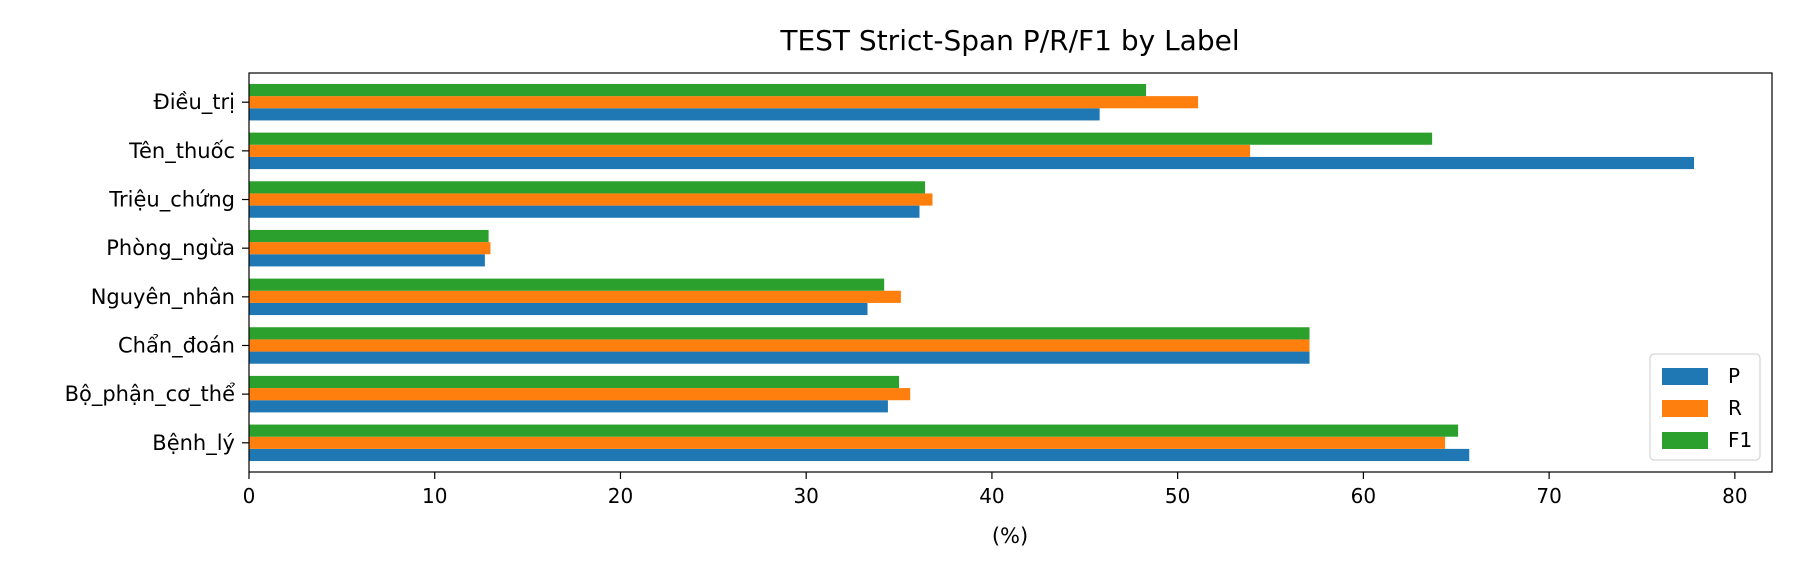  I want to click on x-tick-label: 40, so click(991, 496).